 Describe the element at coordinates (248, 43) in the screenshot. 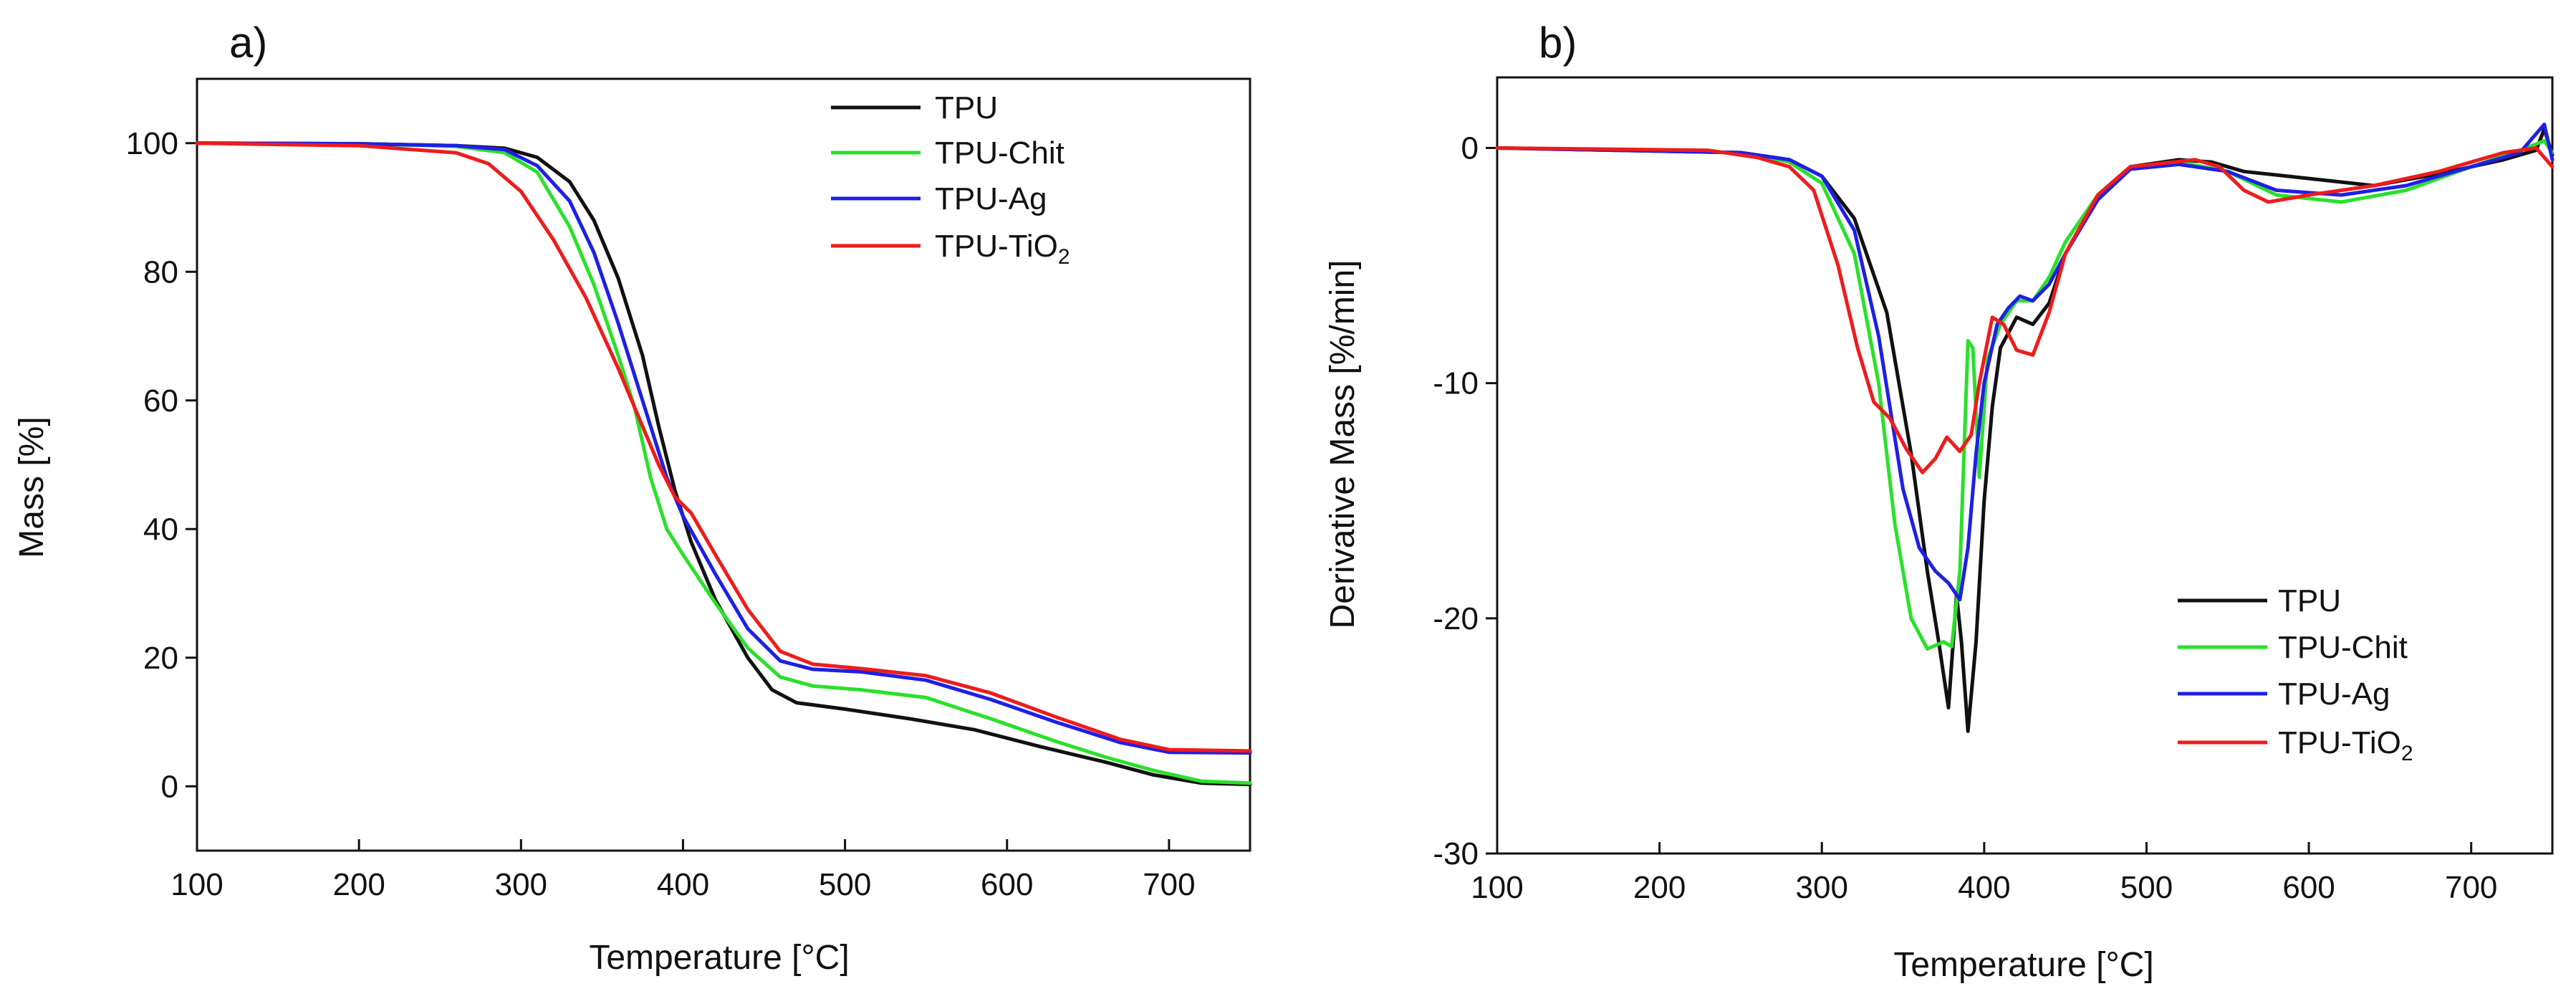

I see `panel-a-label: a)` at that location.